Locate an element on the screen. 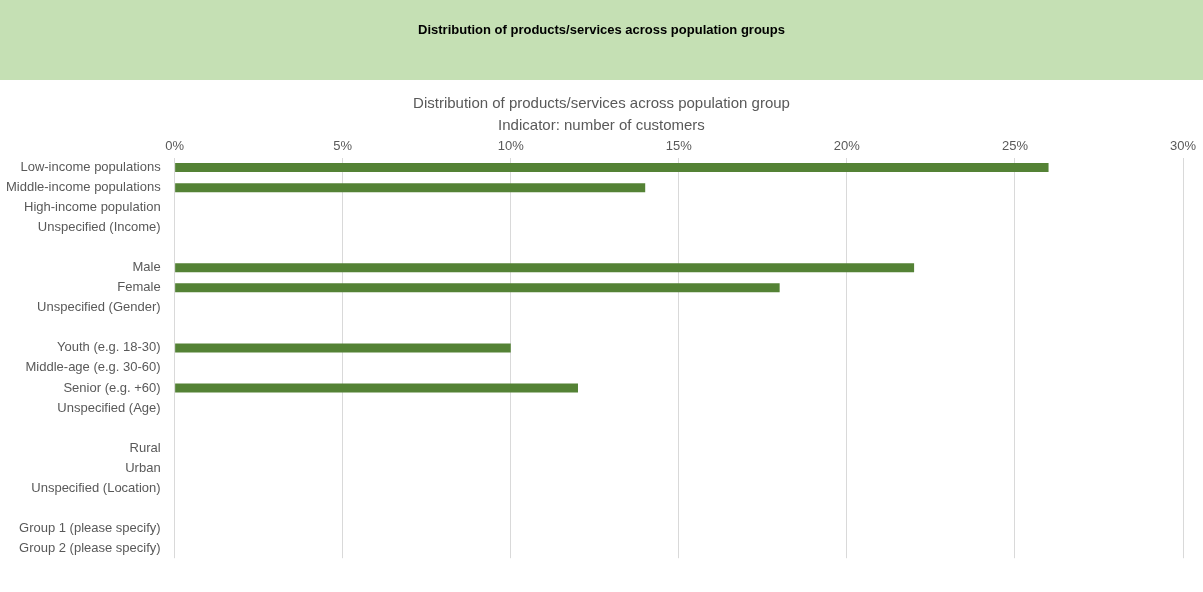 This screenshot has height=592, width=1203. y-tick-label: Female is located at coordinates (139, 287).